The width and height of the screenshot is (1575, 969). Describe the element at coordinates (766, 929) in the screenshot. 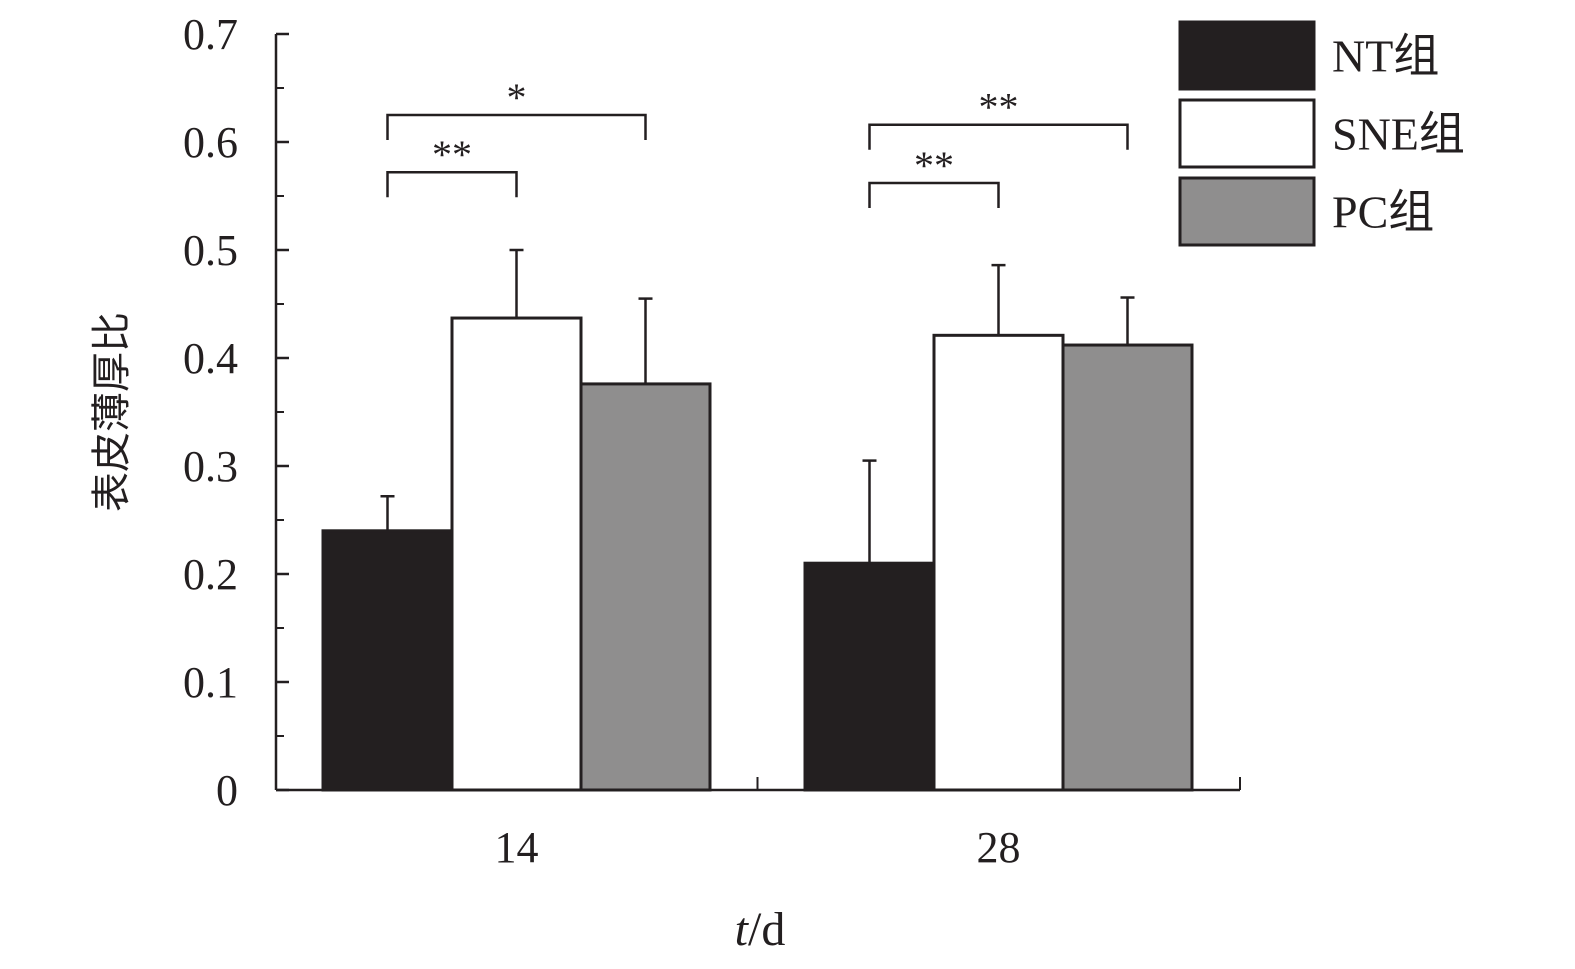

I see `x-axis-title-unit: /d` at that location.